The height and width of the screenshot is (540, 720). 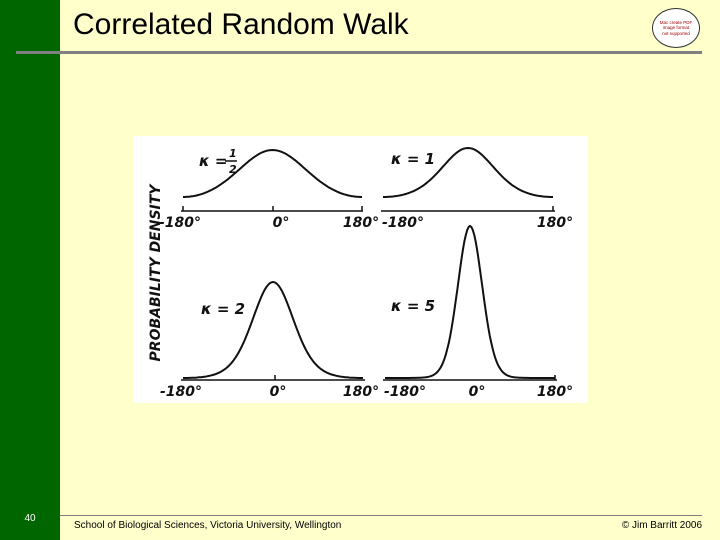 I want to click on title-divider, so click(x=359, y=52).